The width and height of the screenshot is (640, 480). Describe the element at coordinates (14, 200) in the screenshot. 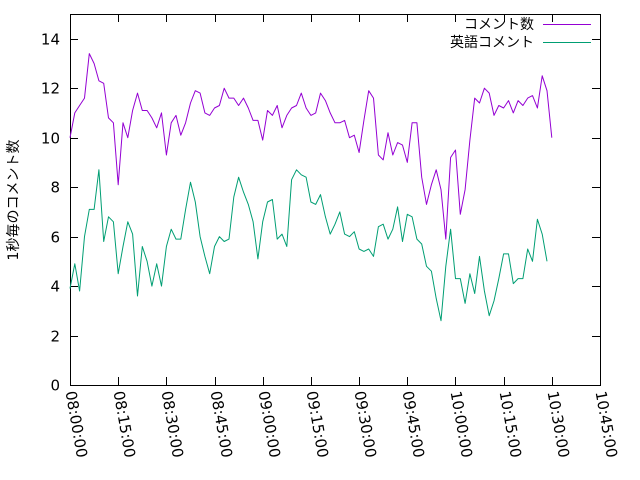

I see `y-axis-title: 1秒毎のコメント数` at that location.